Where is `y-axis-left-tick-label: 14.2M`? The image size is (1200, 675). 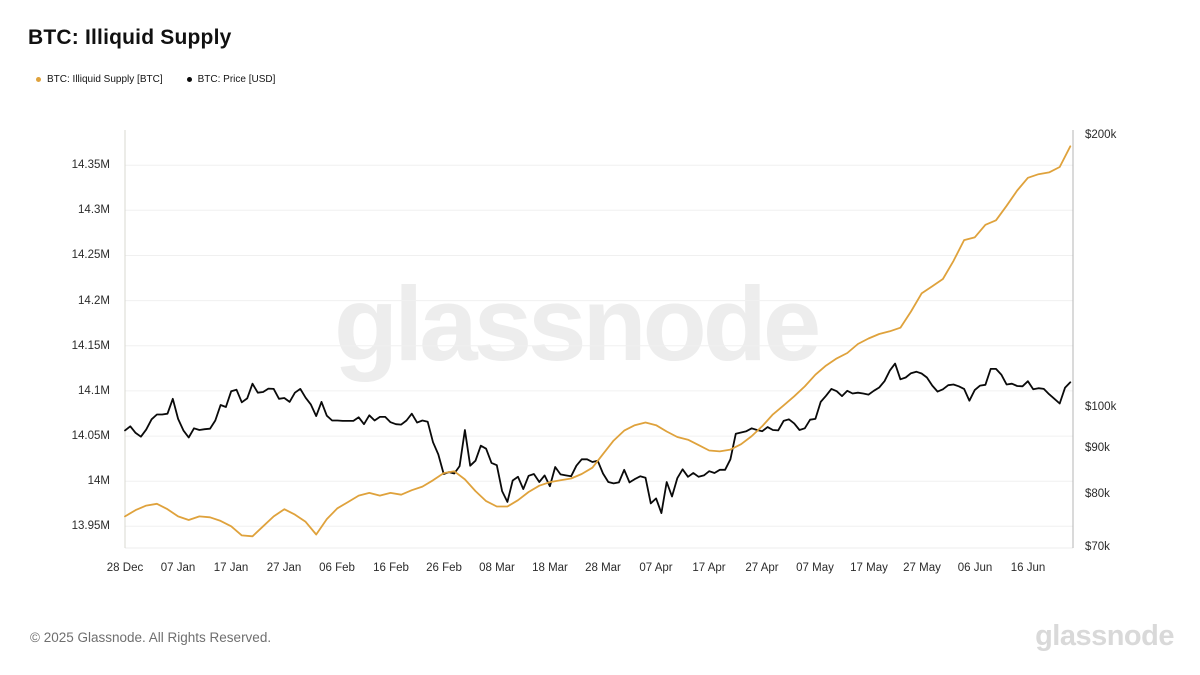 y-axis-left-tick-label: 14.2M is located at coordinates (94, 301).